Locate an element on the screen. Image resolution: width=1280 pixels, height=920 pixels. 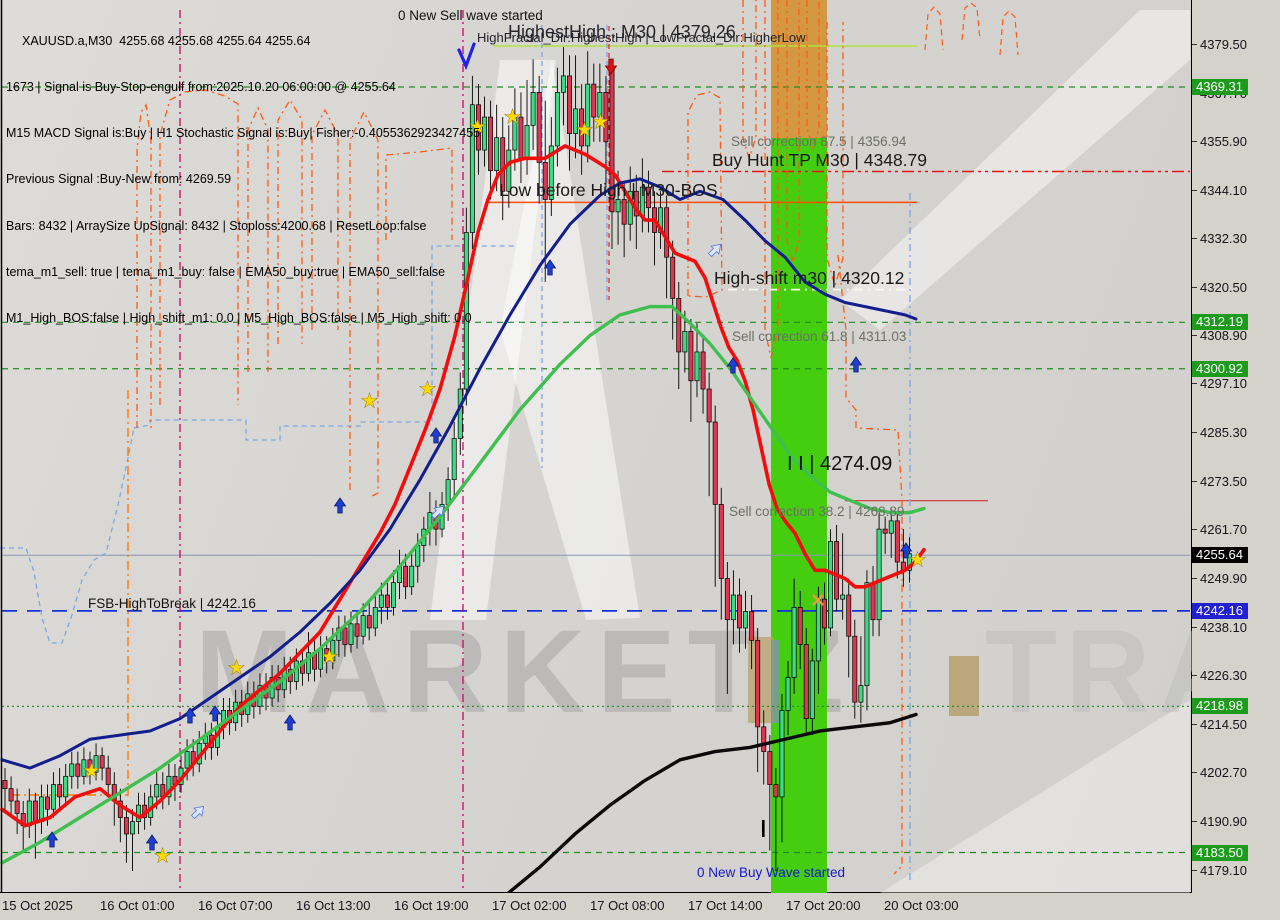
price-level-badge: 4300.92 is located at coordinates (1220, 368).